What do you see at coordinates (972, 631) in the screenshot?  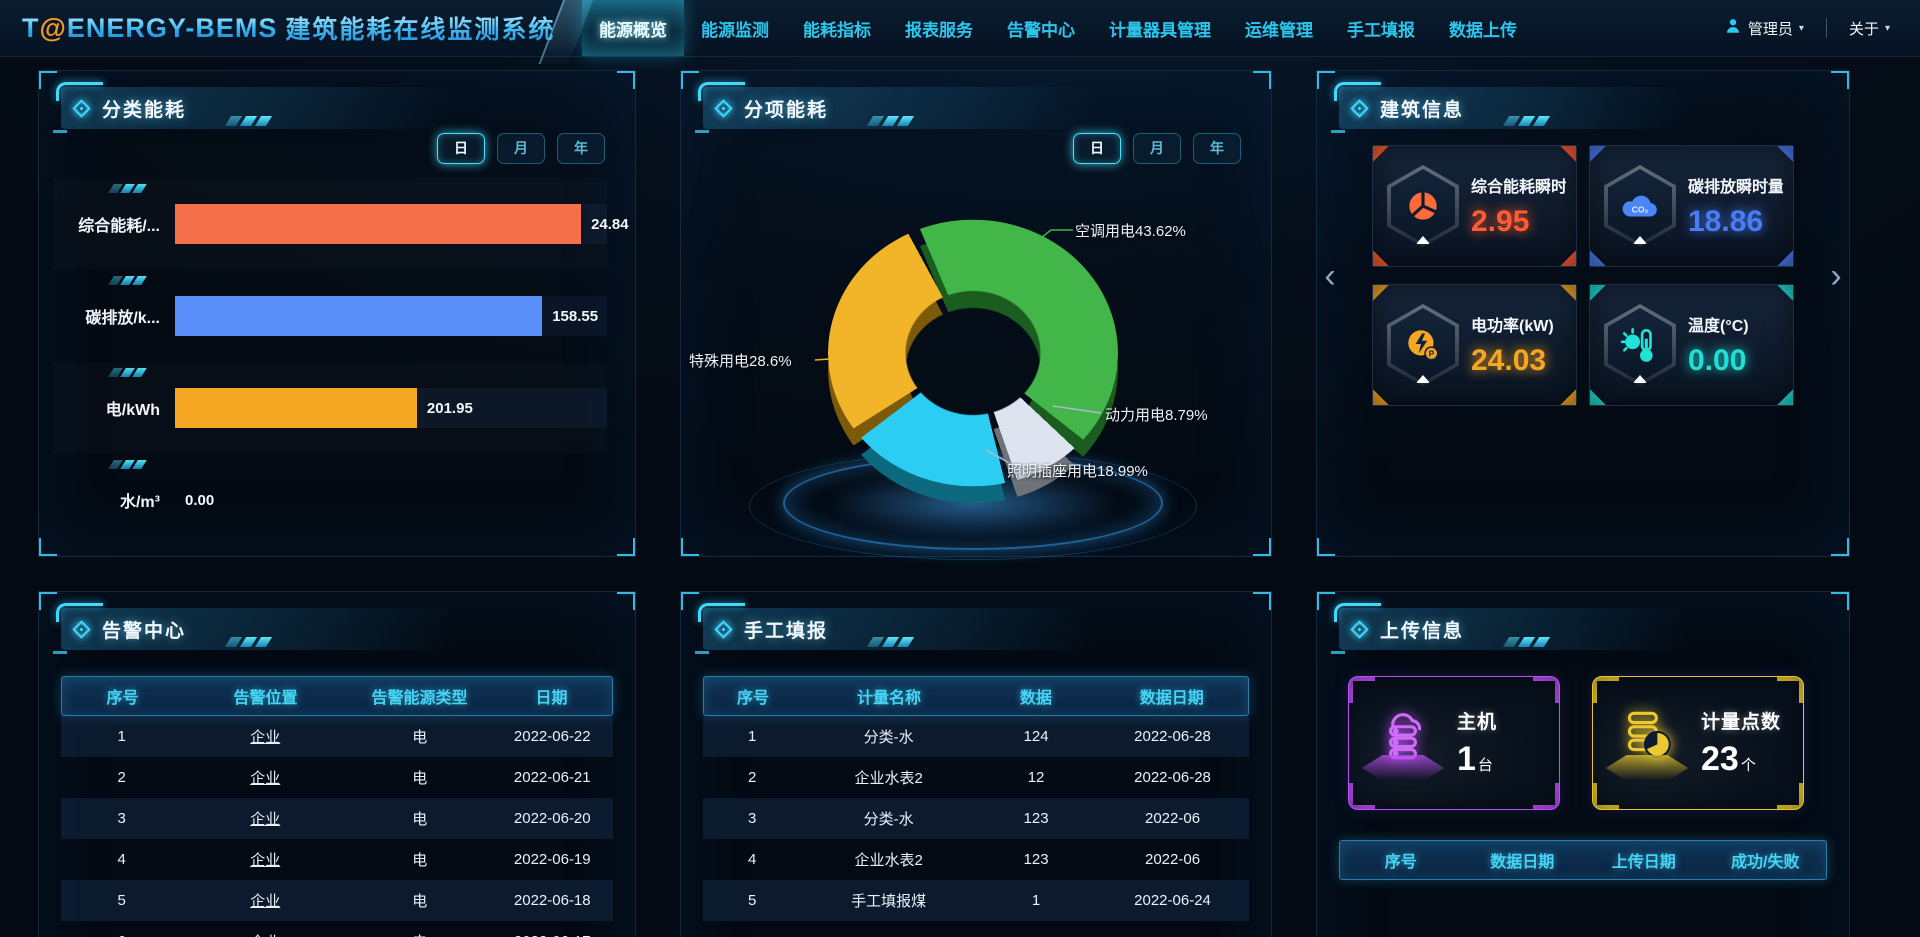 I see `panel-header: 手工填报` at bounding box center [972, 631].